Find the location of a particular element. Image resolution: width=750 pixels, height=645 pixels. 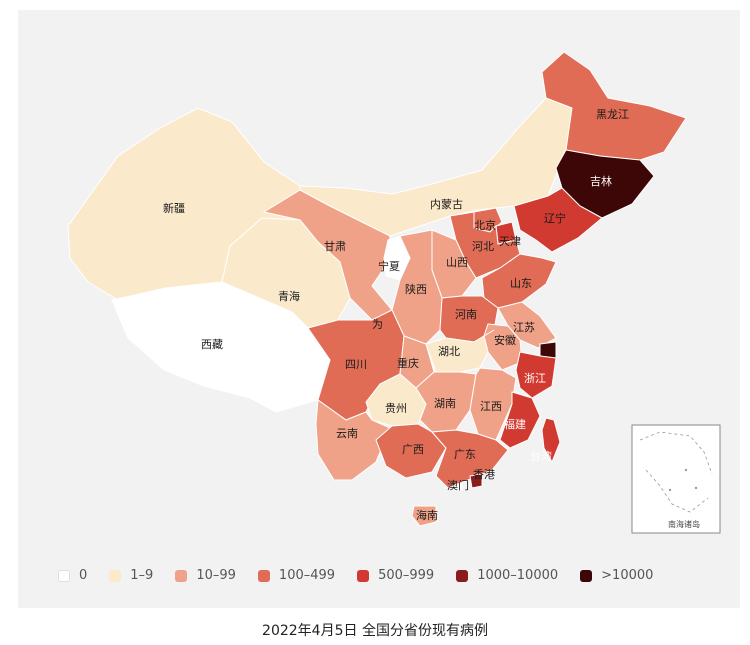

region-jilin is located at coordinates (605, 184).